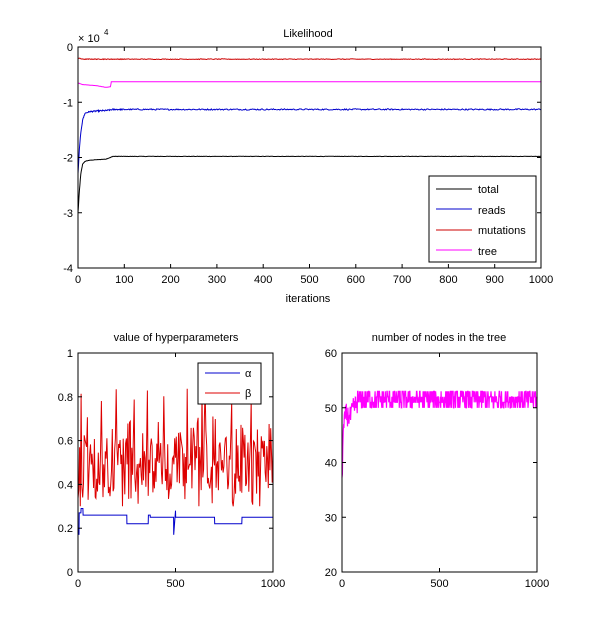 The image size is (598, 642). What do you see at coordinates (492, 211) in the screenshot?
I see `legend-label-reads: reads` at bounding box center [492, 211].